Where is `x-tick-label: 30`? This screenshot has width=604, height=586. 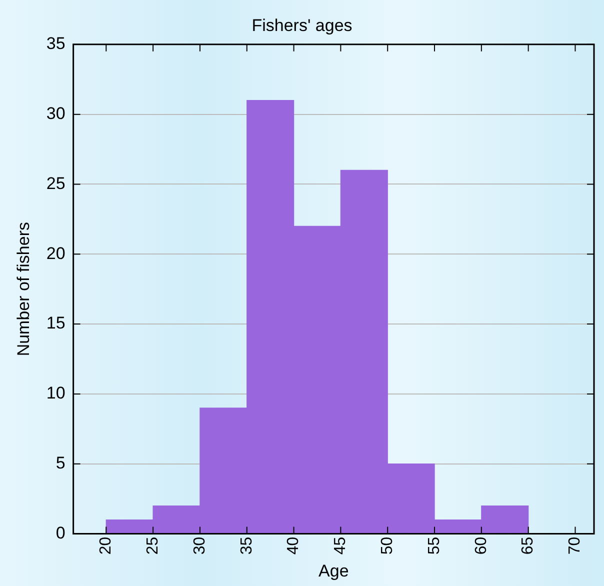
x-tick-label: 30 is located at coordinates (199, 545).